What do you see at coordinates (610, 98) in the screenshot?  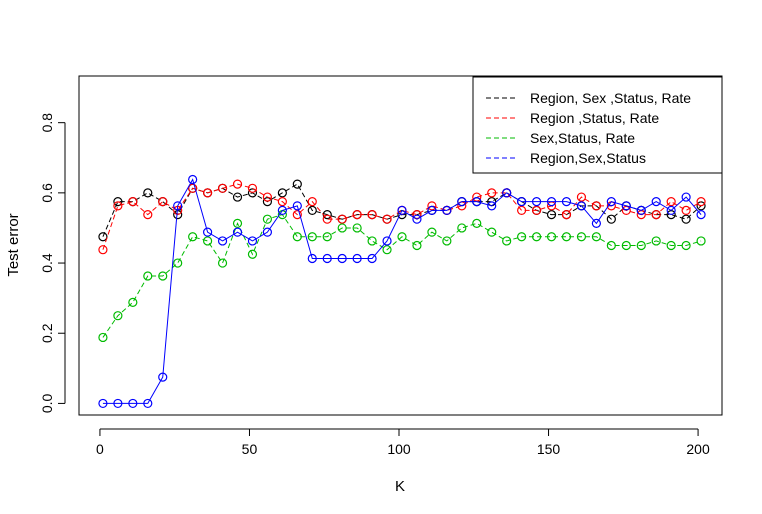 I see `legend-label: Region, Sex ,Status, Rate` at bounding box center [610, 98].